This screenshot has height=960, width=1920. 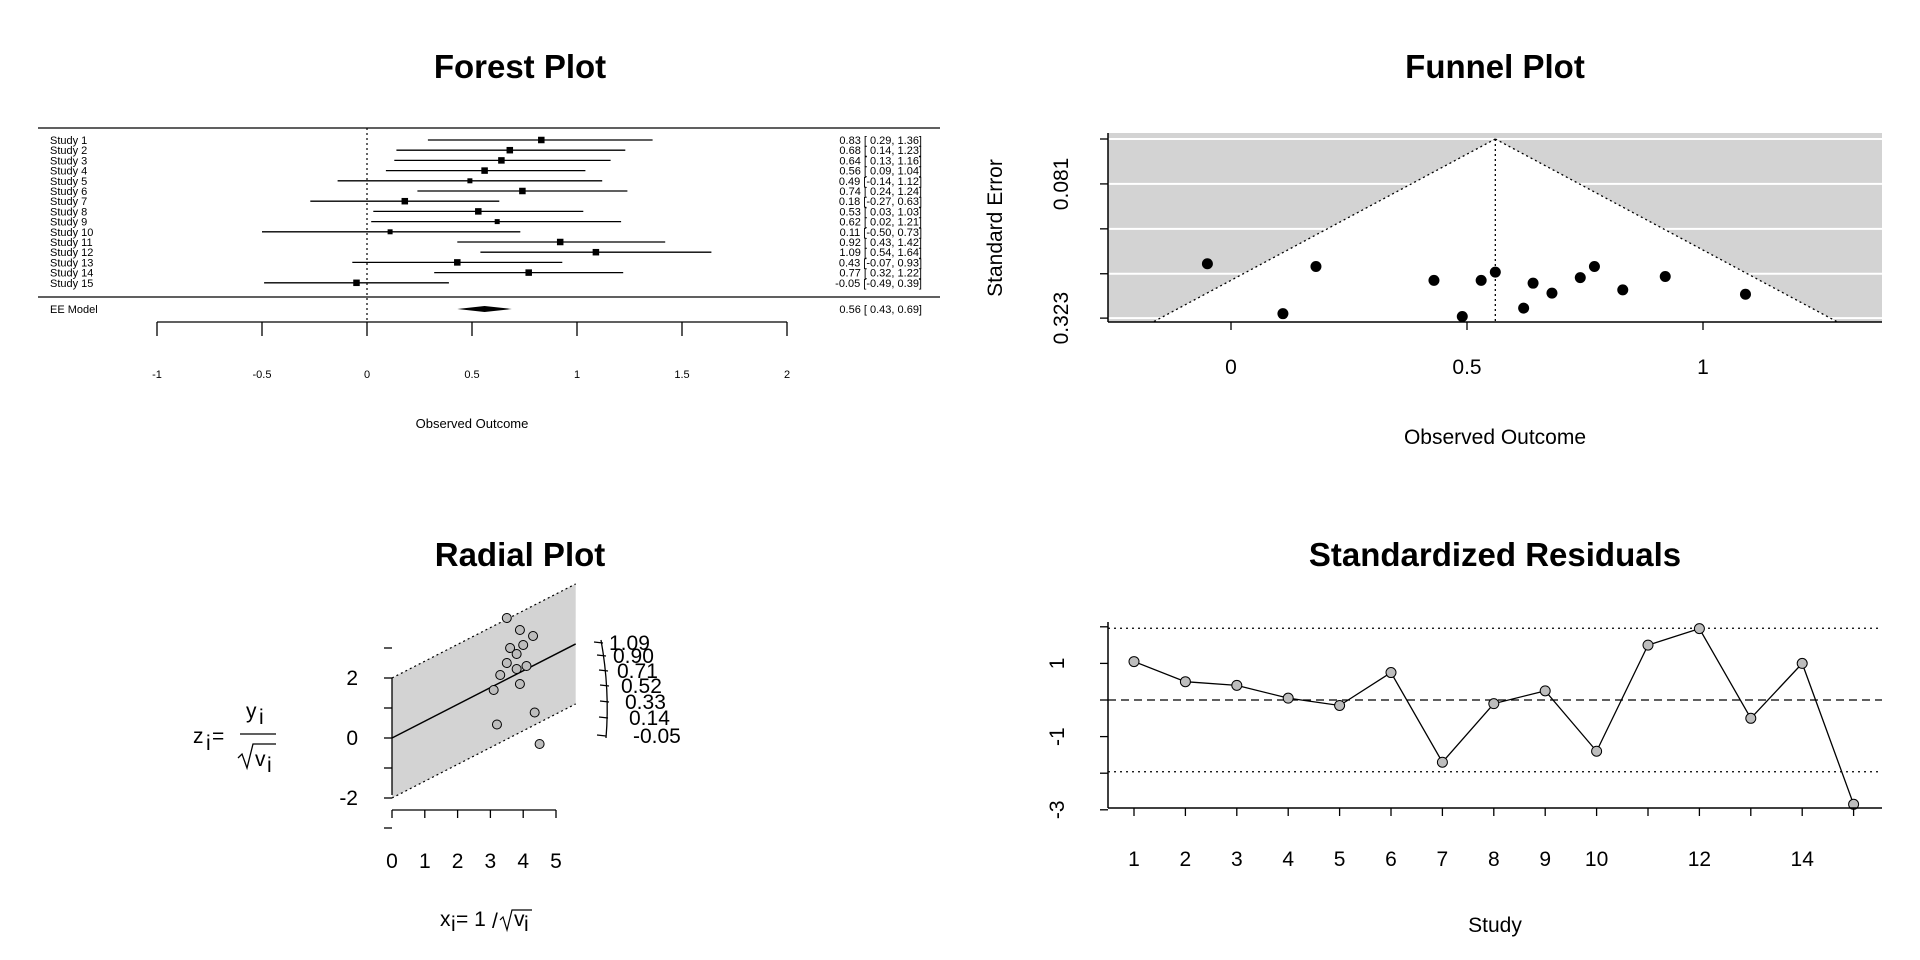 What do you see at coordinates (1061, 184) in the screenshot?
I see `funnel-y-tick-label: 0.081` at bounding box center [1061, 184].